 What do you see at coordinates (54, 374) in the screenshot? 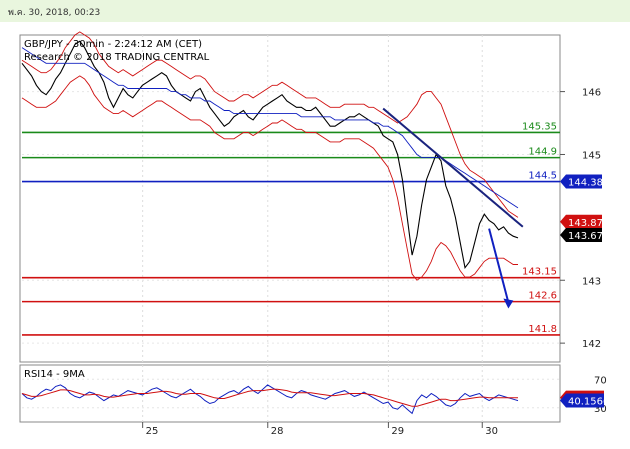
I see `rsi-label: RSI14 - 9MA` at bounding box center [54, 374].